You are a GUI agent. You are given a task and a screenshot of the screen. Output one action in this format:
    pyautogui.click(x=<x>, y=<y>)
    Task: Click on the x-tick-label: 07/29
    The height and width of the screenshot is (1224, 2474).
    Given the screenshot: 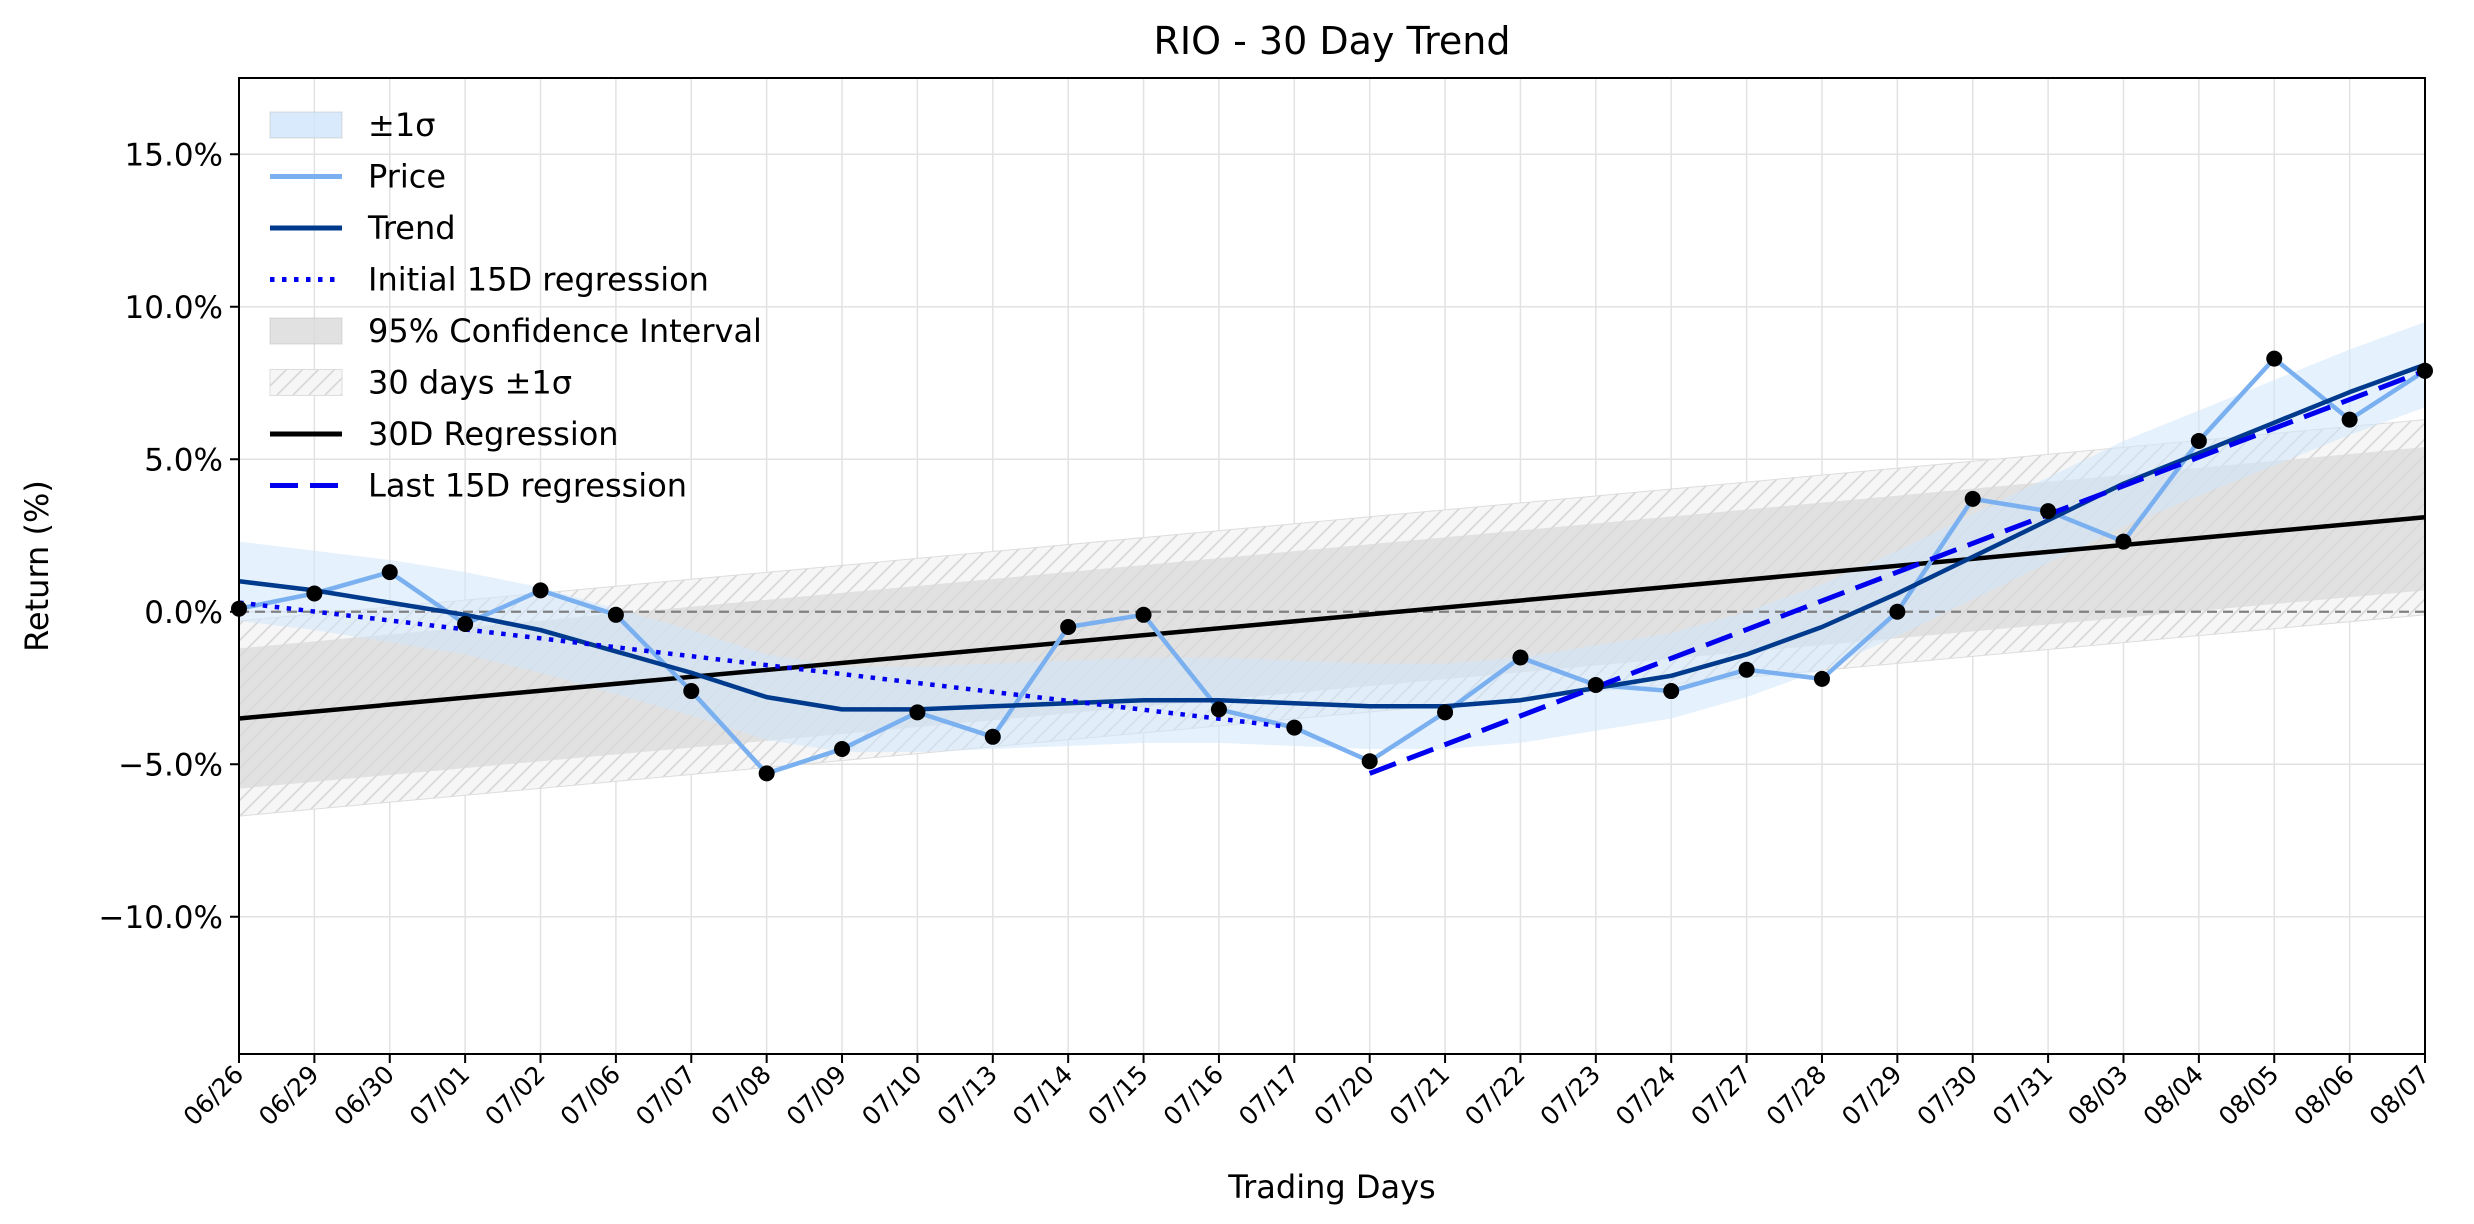 What is the action you would take?
    pyautogui.click(x=1871, y=1095)
    